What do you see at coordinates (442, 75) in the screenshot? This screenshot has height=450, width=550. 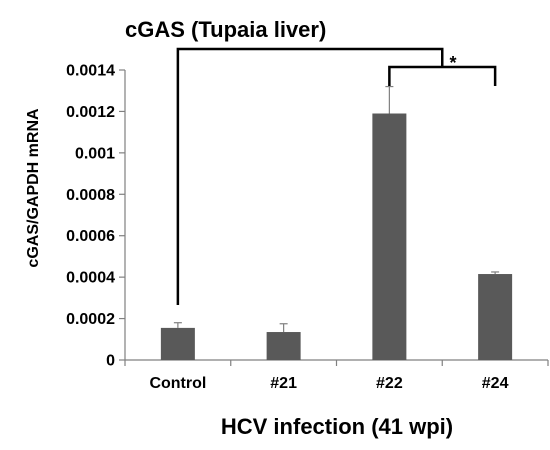 I see `bracket-infected` at bounding box center [442, 75].